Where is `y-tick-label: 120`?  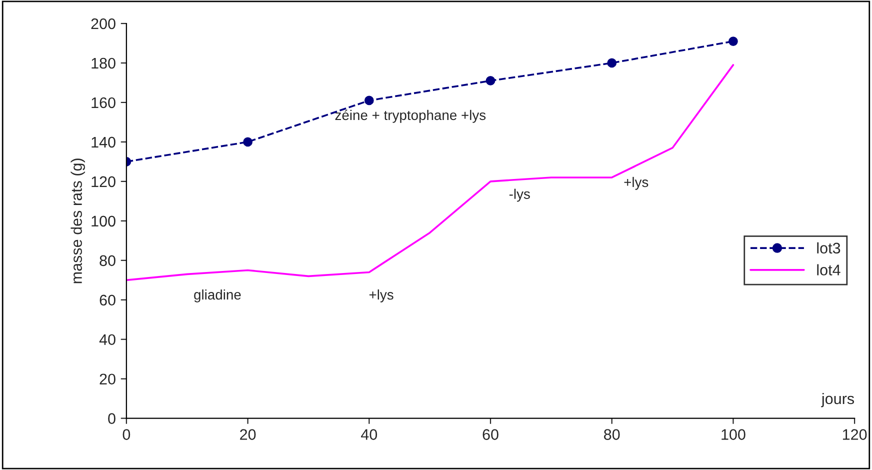
y-tick-label: 120 is located at coordinates (104, 182).